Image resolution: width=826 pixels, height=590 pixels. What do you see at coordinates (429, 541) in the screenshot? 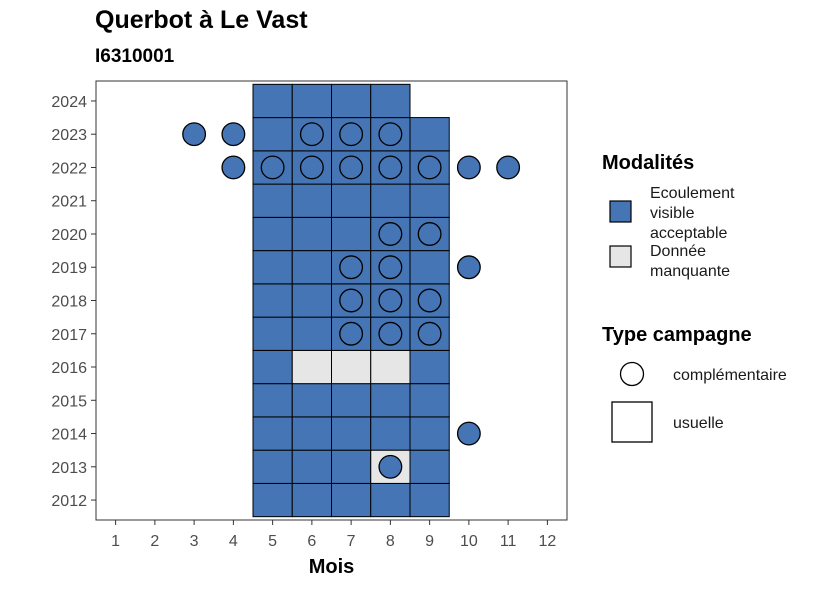
I see `x-tick-label: 9` at bounding box center [429, 541].